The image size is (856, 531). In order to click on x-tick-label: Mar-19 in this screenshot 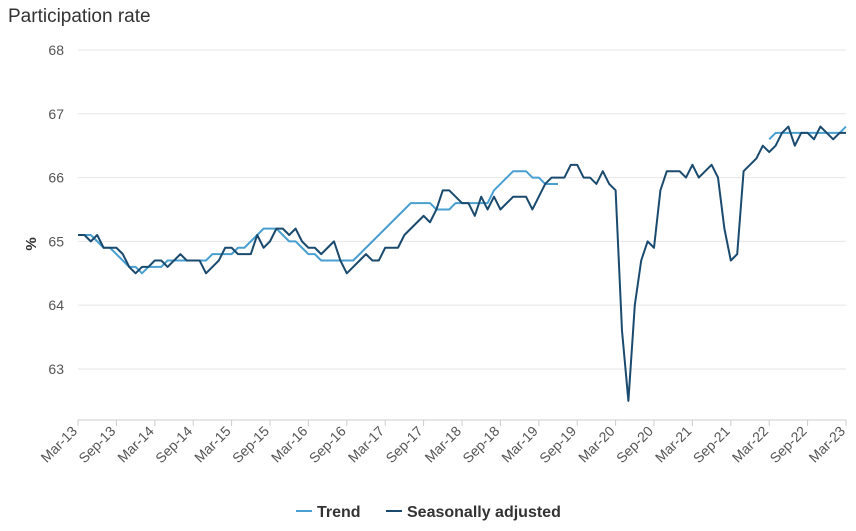, I will do `click(519, 444)`.